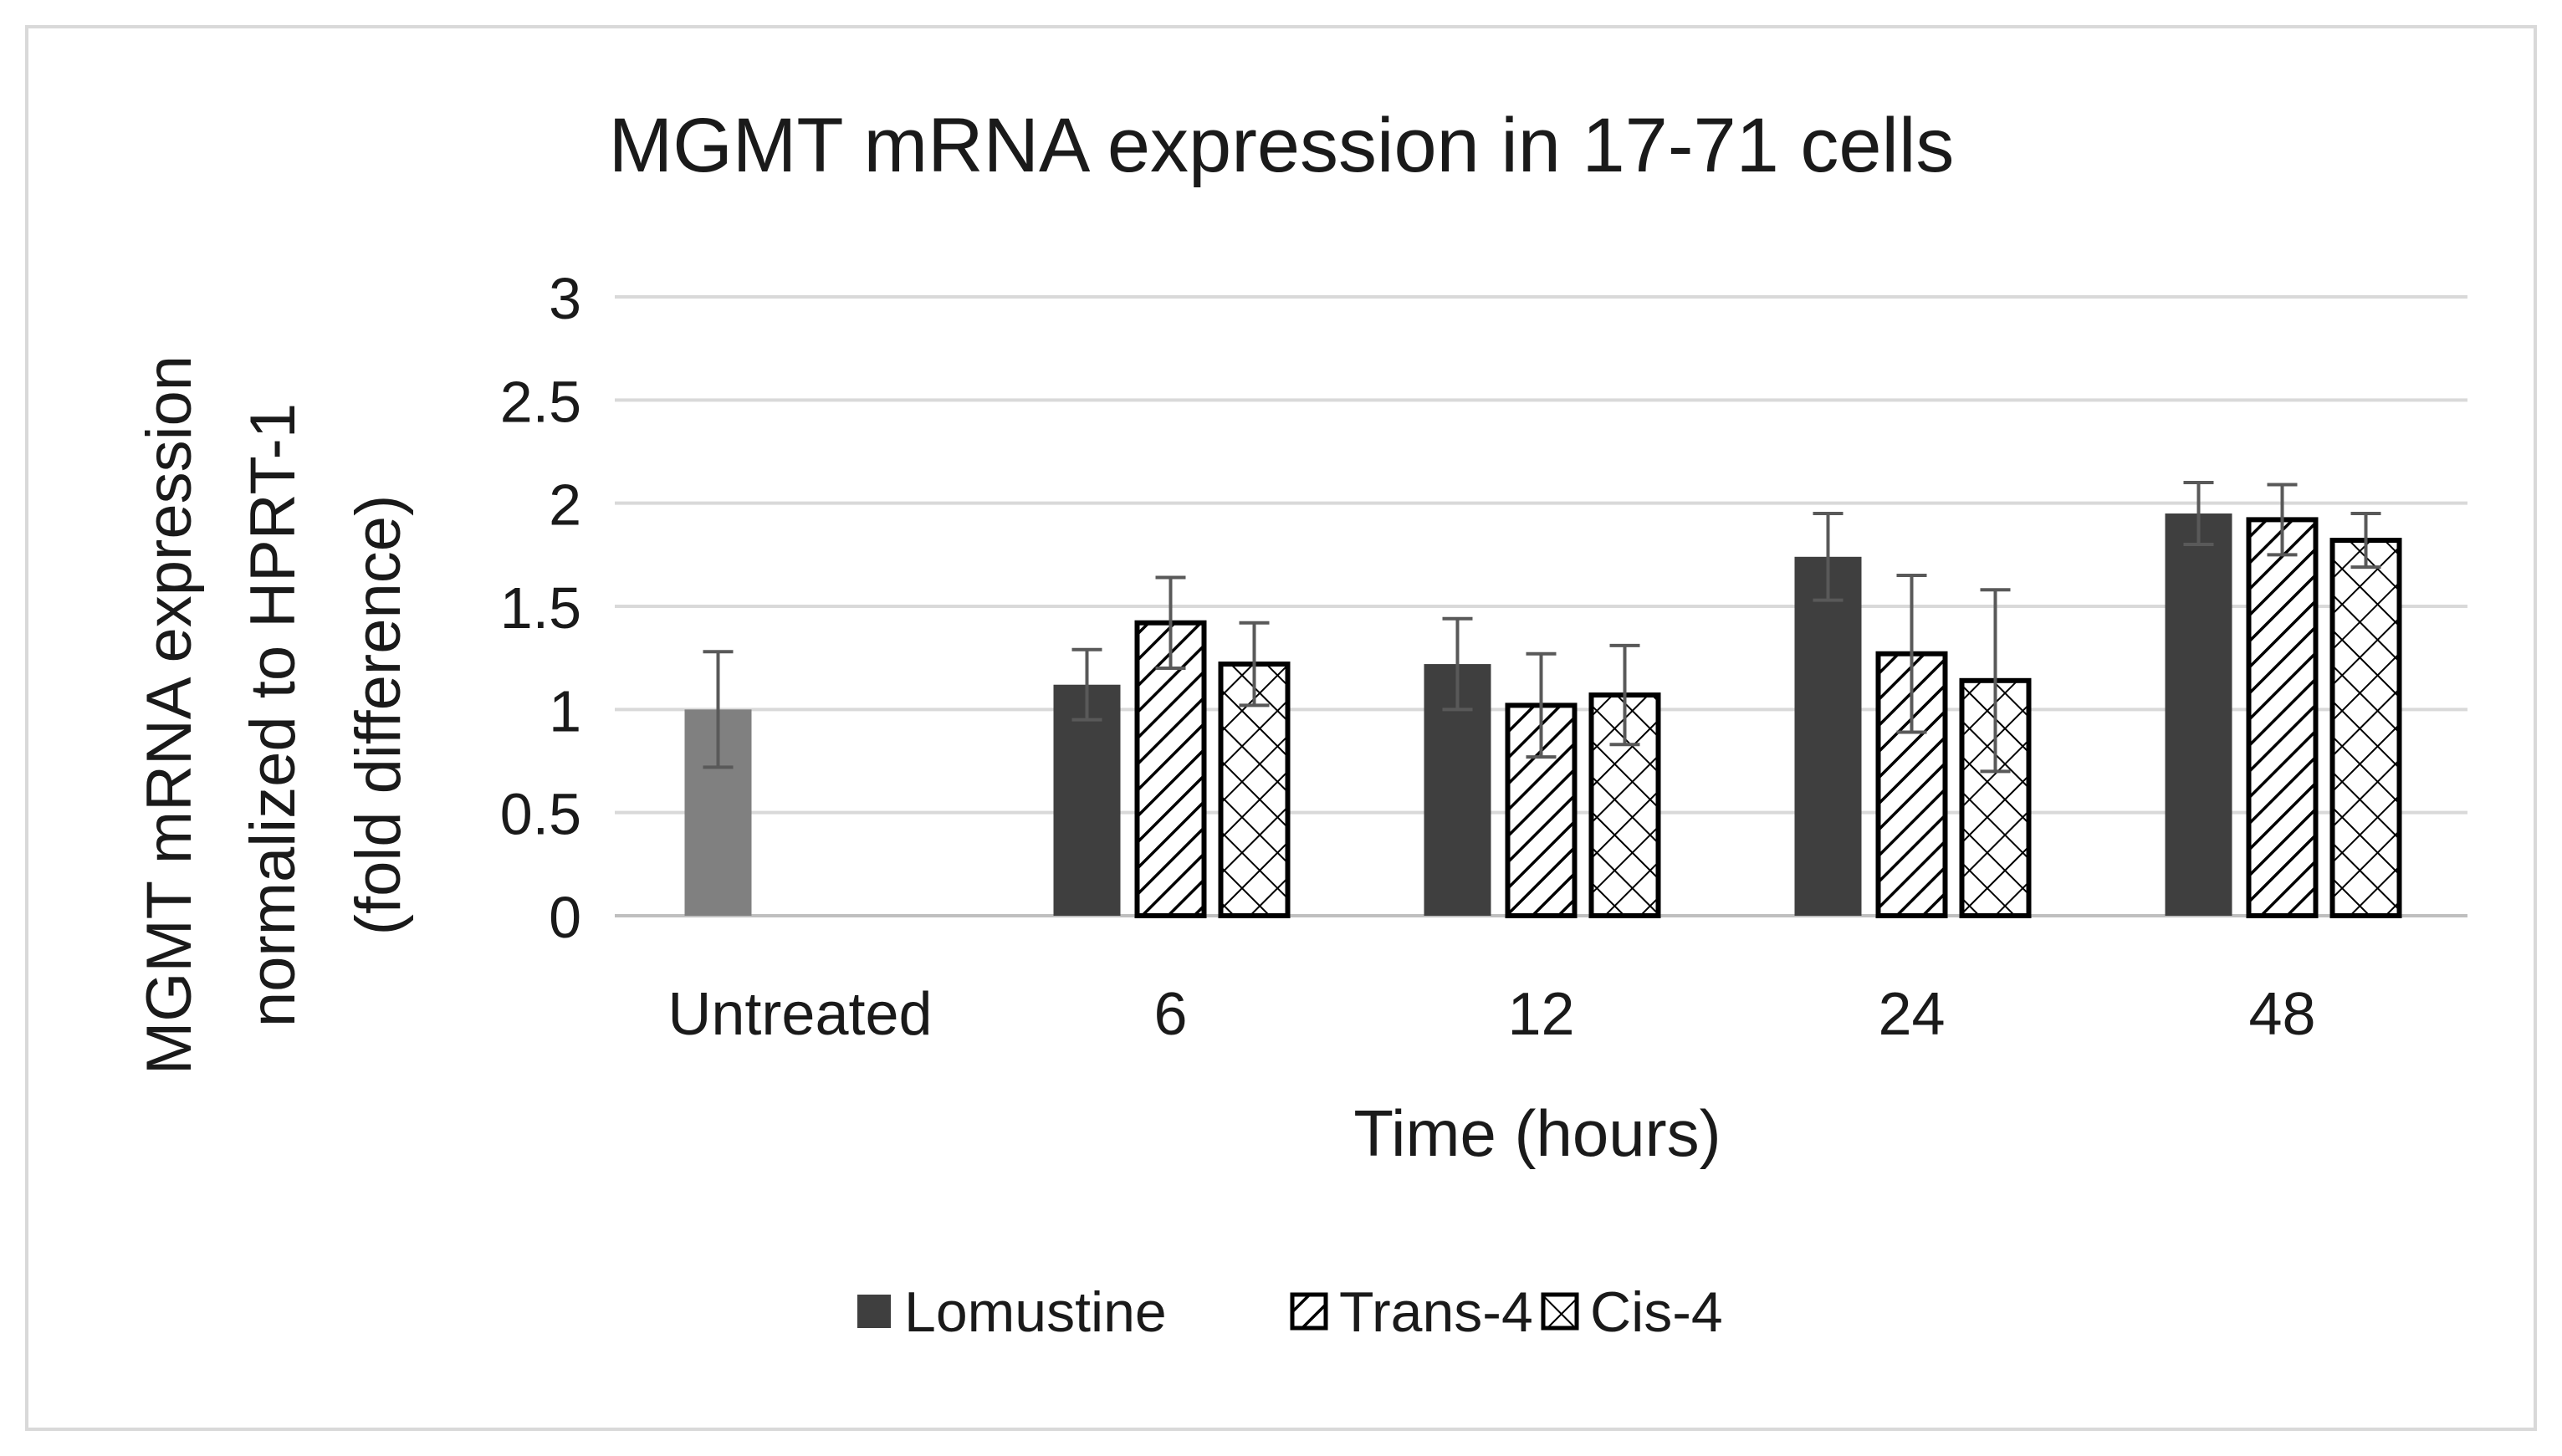 This screenshot has width=2562, height=1456. Describe the element at coordinates (565, 710) in the screenshot. I see `y-tick-label: 1` at that location.